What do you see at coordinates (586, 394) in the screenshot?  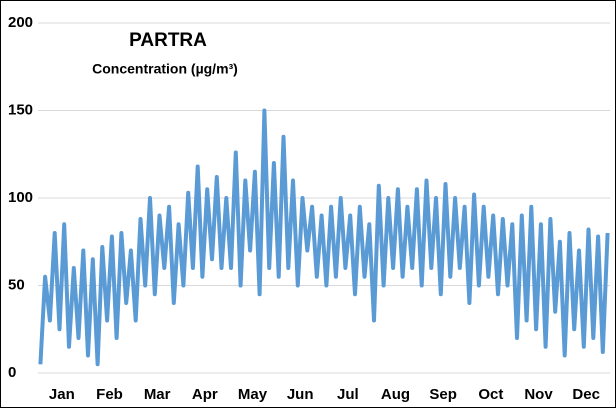 I see `x-tick-label: Dec` at bounding box center [586, 394].